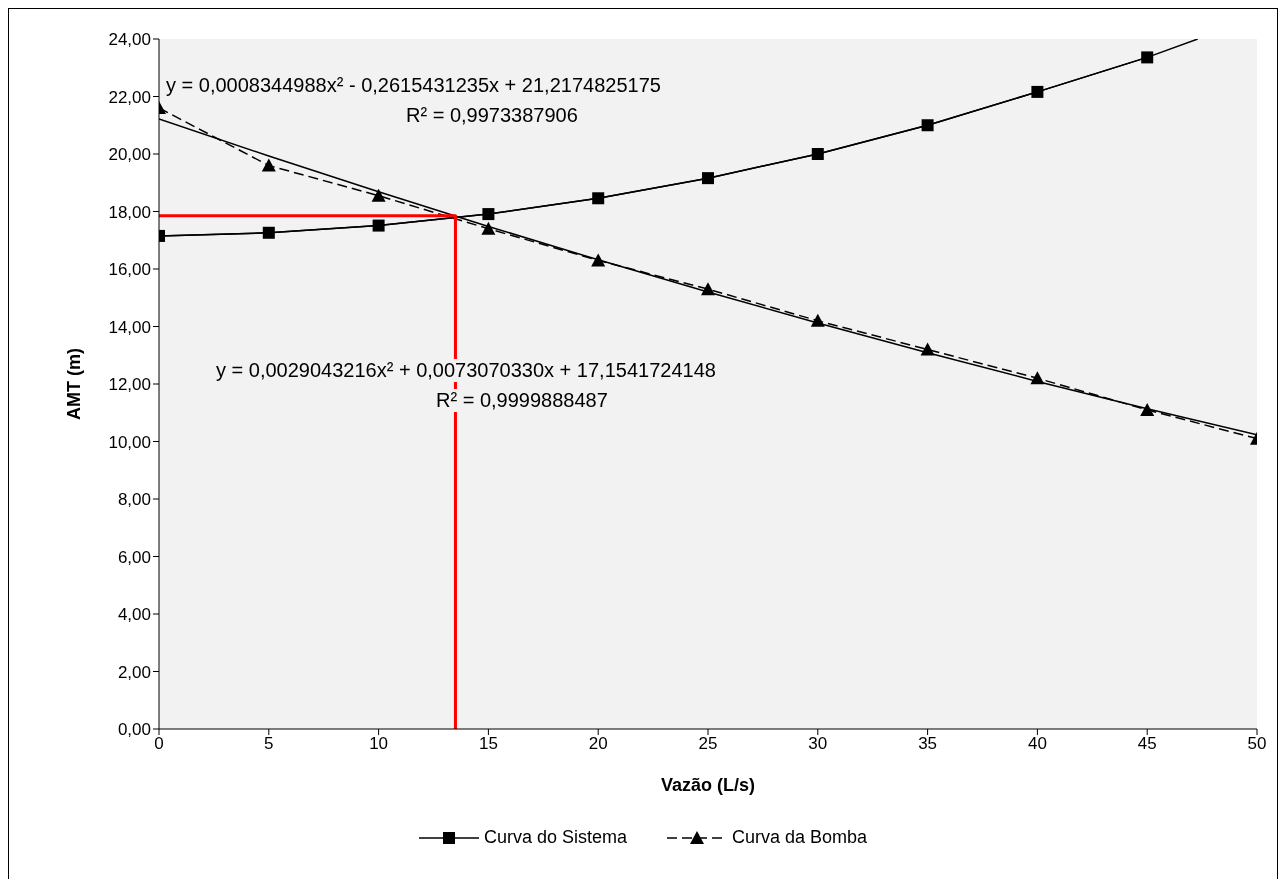 The width and height of the screenshot is (1285, 879). I want to click on y-axis-title: AMT (m), so click(74, 384).